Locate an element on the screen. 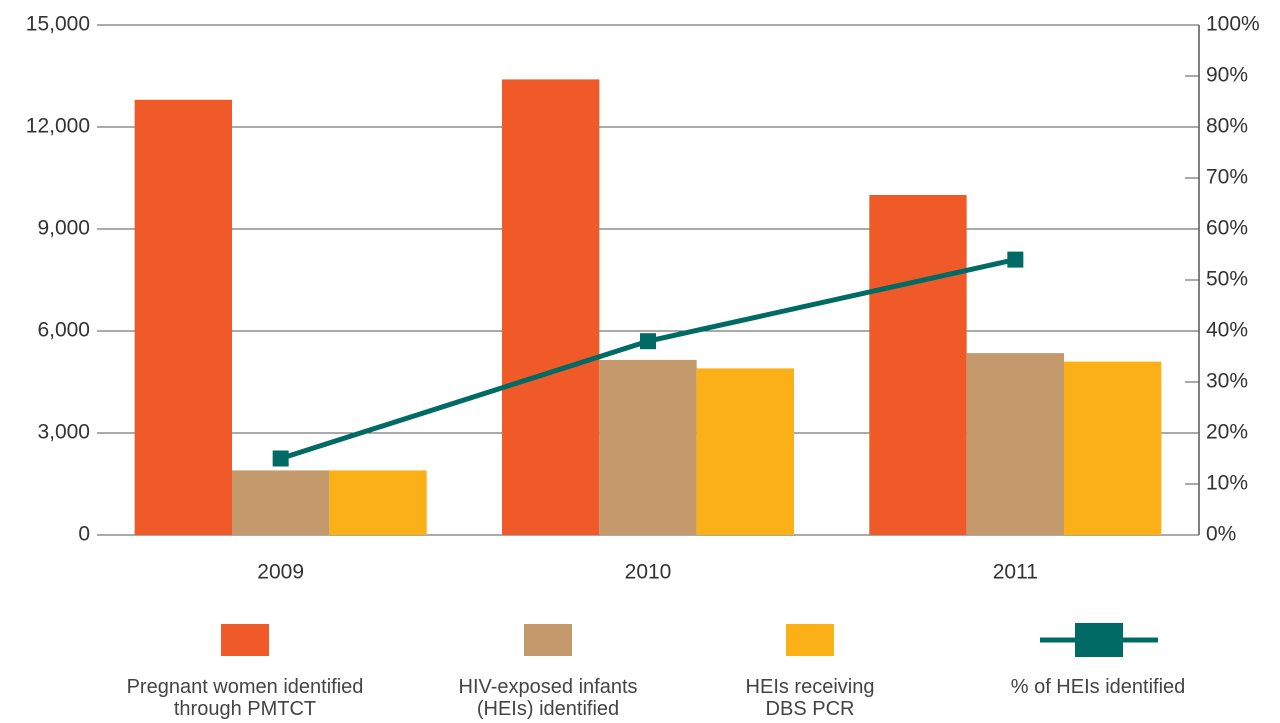  y2-tick-label: 70% is located at coordinates (1227, 177).